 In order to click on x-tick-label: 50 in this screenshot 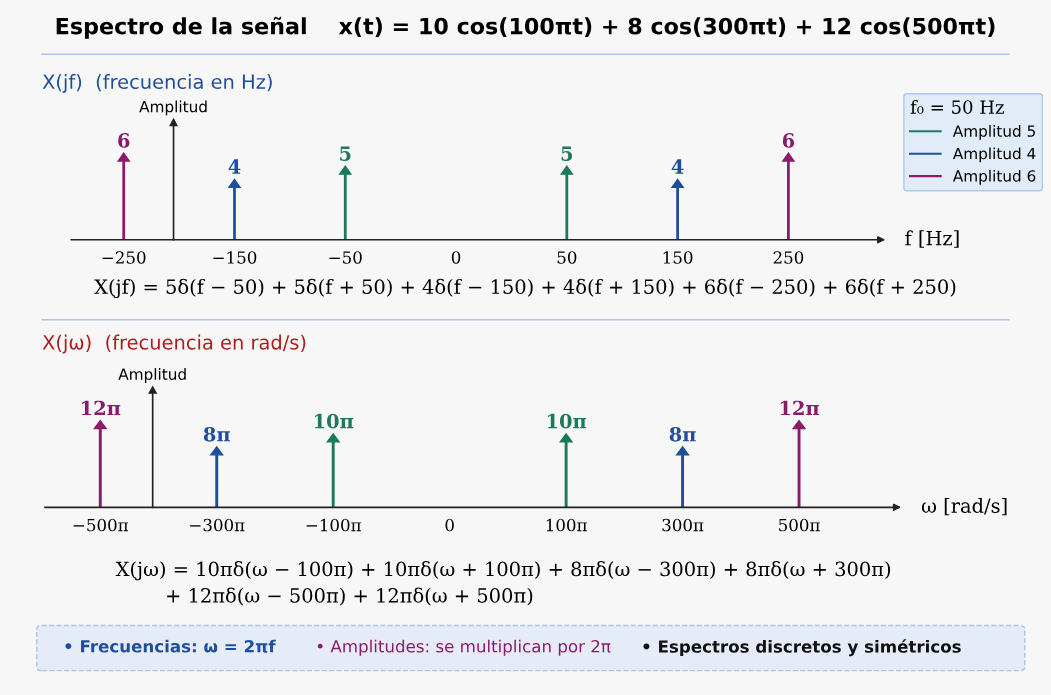, I will do `click(567, 257)`.